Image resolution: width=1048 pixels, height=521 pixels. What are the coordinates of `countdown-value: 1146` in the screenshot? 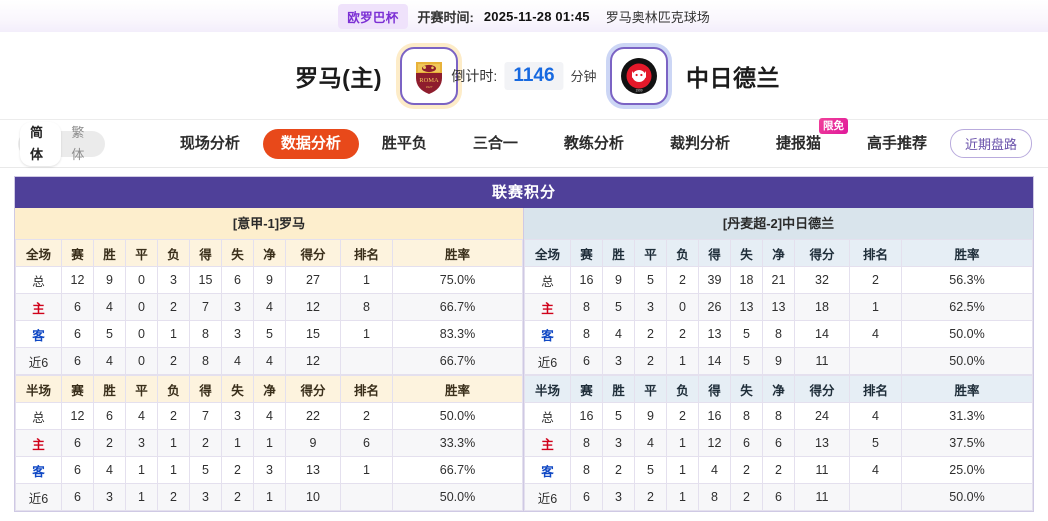 It's located at (534, 75).